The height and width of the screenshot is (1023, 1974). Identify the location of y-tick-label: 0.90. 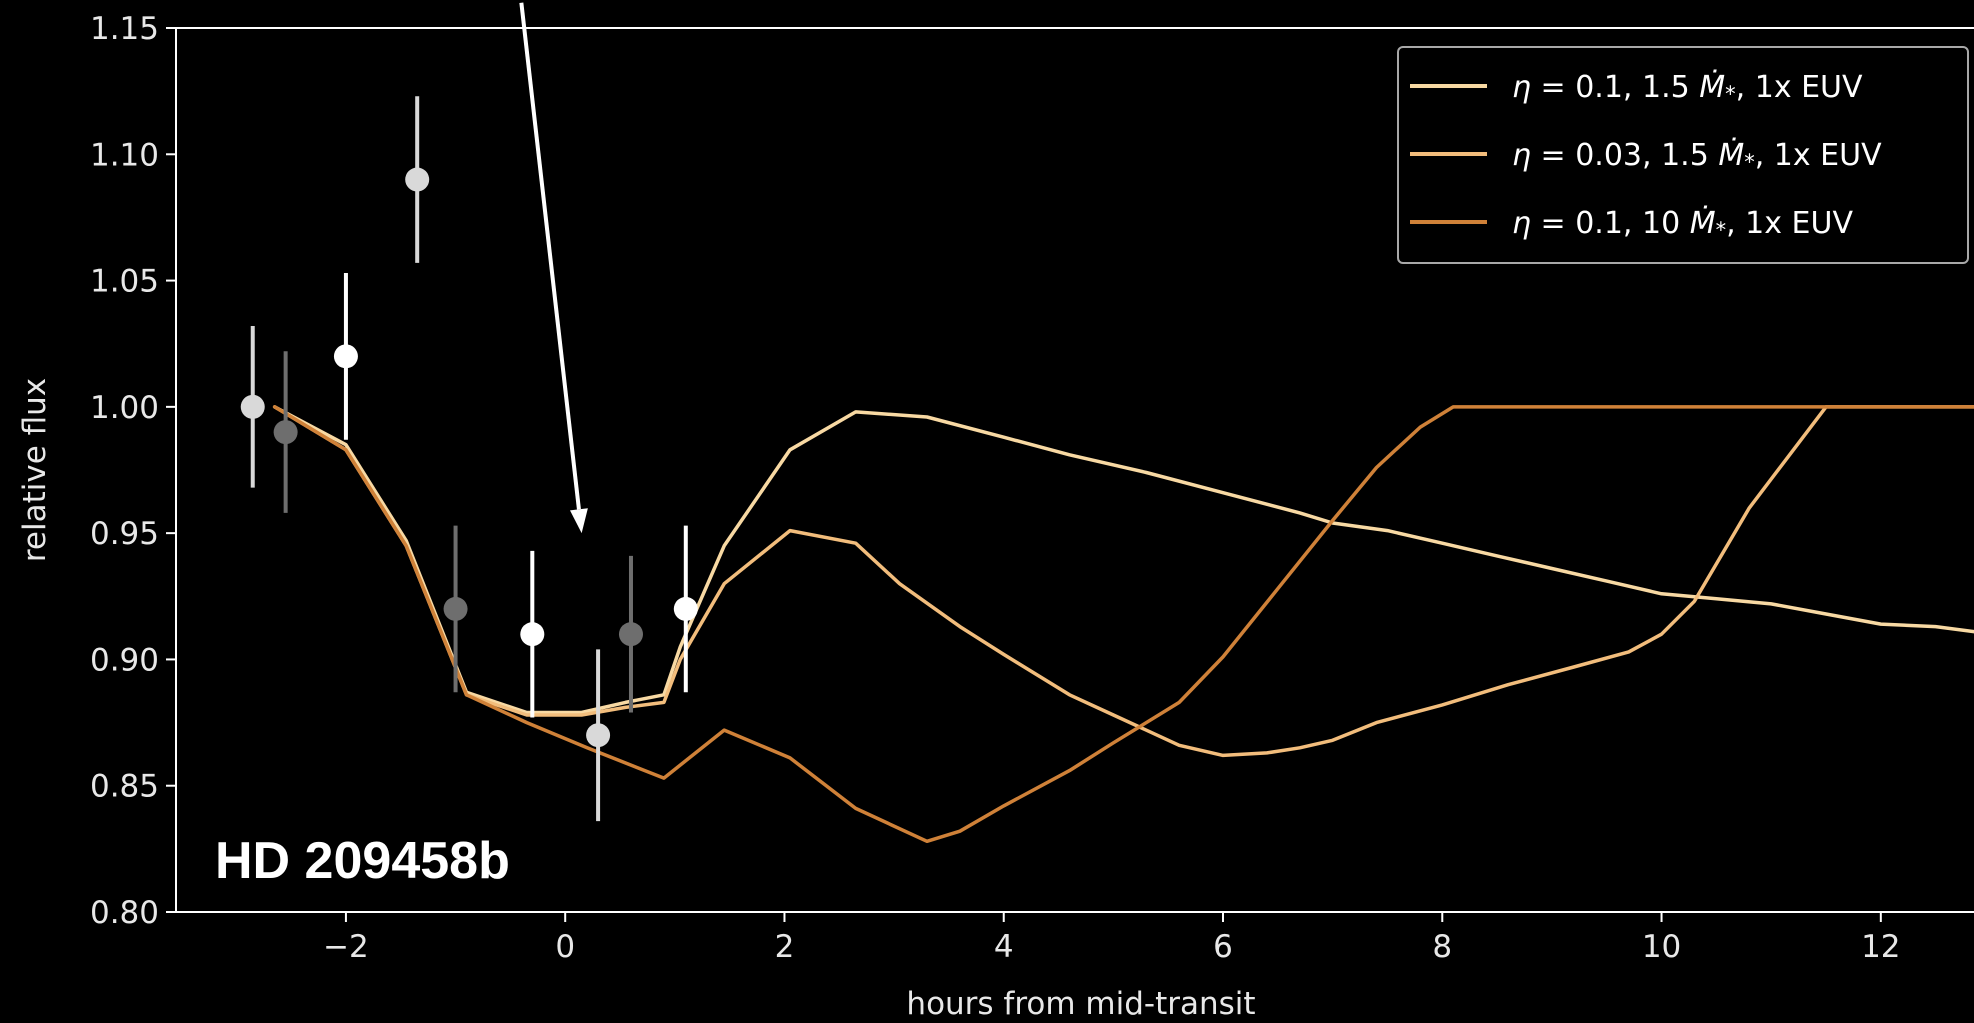
(124, 660).